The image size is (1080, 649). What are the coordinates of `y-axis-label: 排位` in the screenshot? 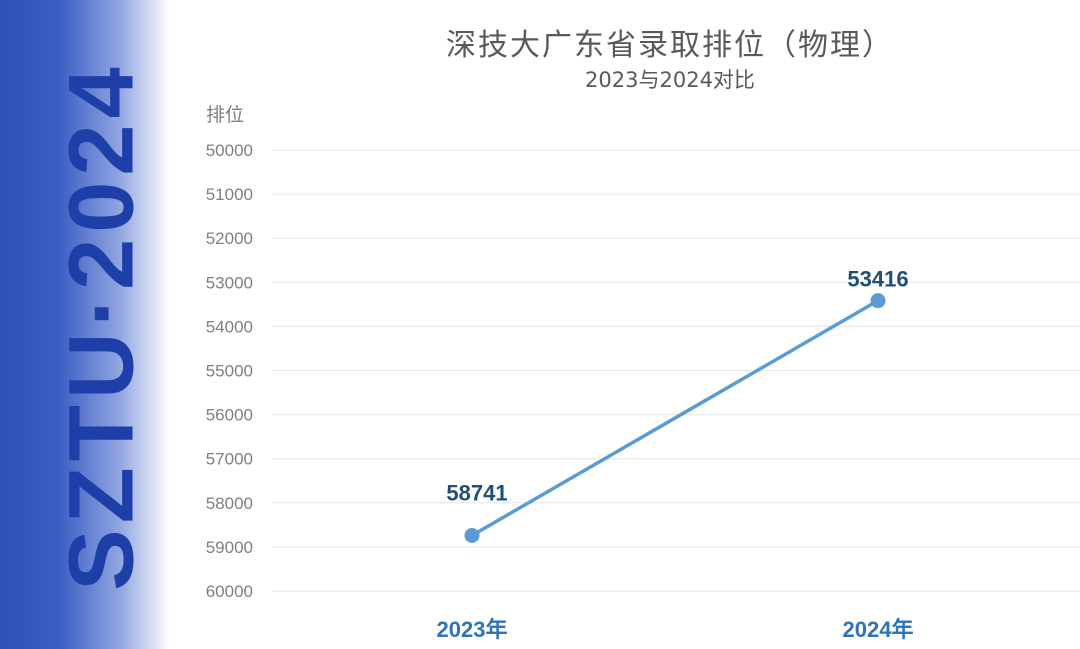 It's located at (225, 115).